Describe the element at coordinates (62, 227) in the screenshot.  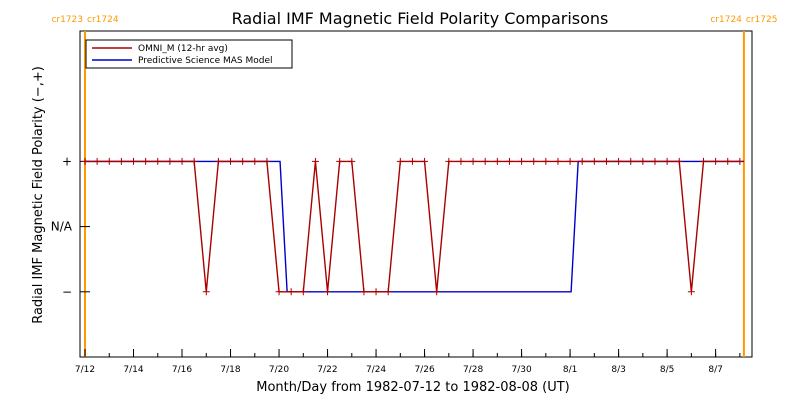
I see `y-tick-label: N/A` at that location.